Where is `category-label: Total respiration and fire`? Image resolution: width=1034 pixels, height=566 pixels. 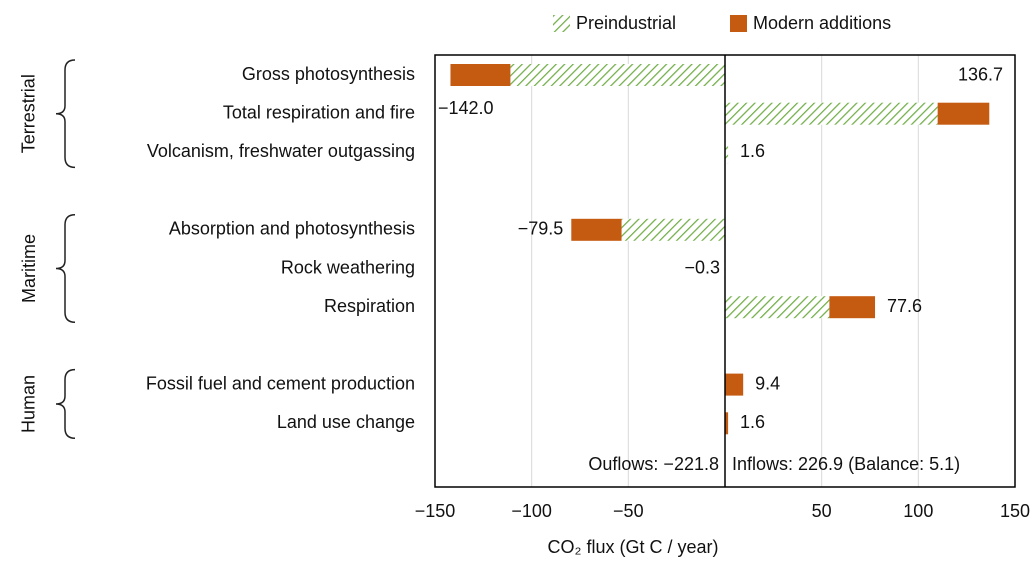
category-label: Total respiration and fire is located at coordinates (319, 112).